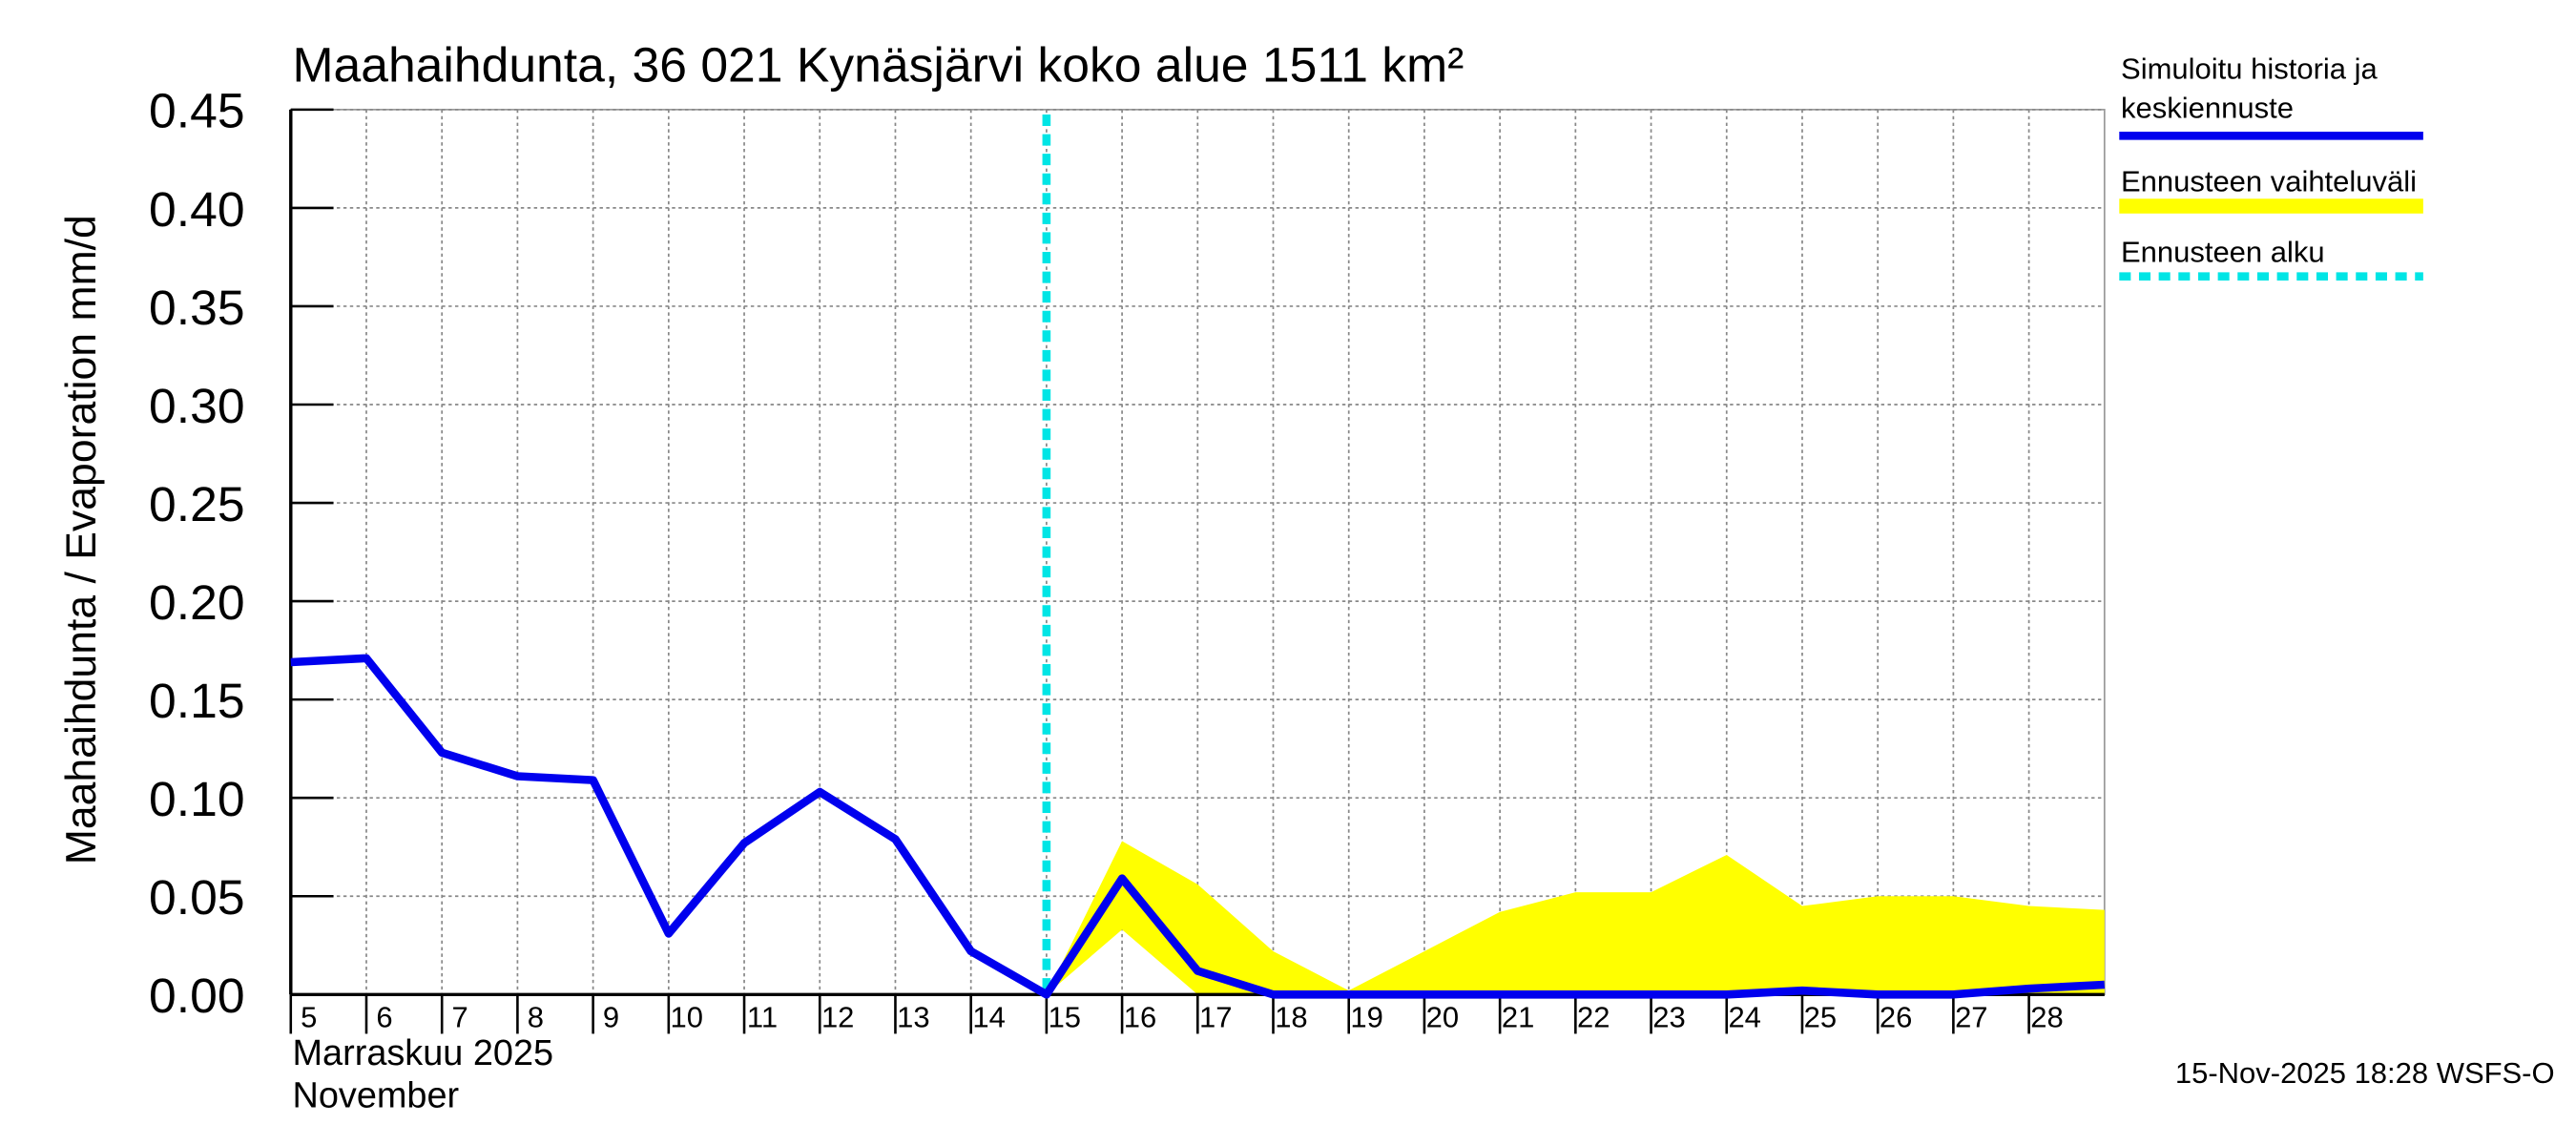  I want to click on y-tick-label: 0.30, so click(197, 405).